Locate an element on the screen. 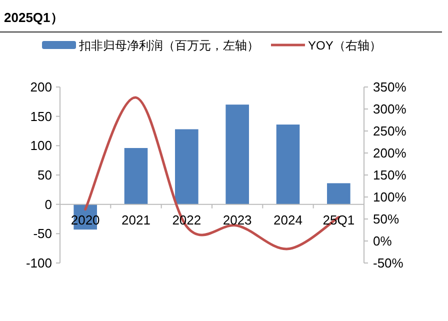  y2-tick-label: 50% is located at coordinates (386, 219).